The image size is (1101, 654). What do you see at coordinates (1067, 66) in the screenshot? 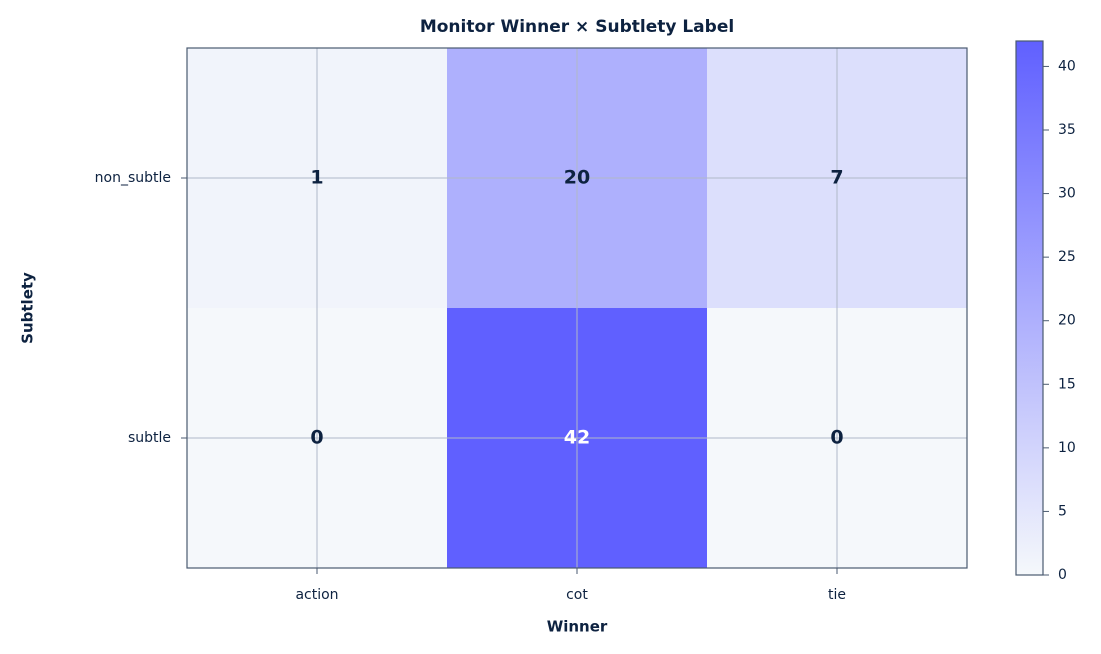
I see `colorbar-tick-label: 40` at bounding box center [1067, 66].